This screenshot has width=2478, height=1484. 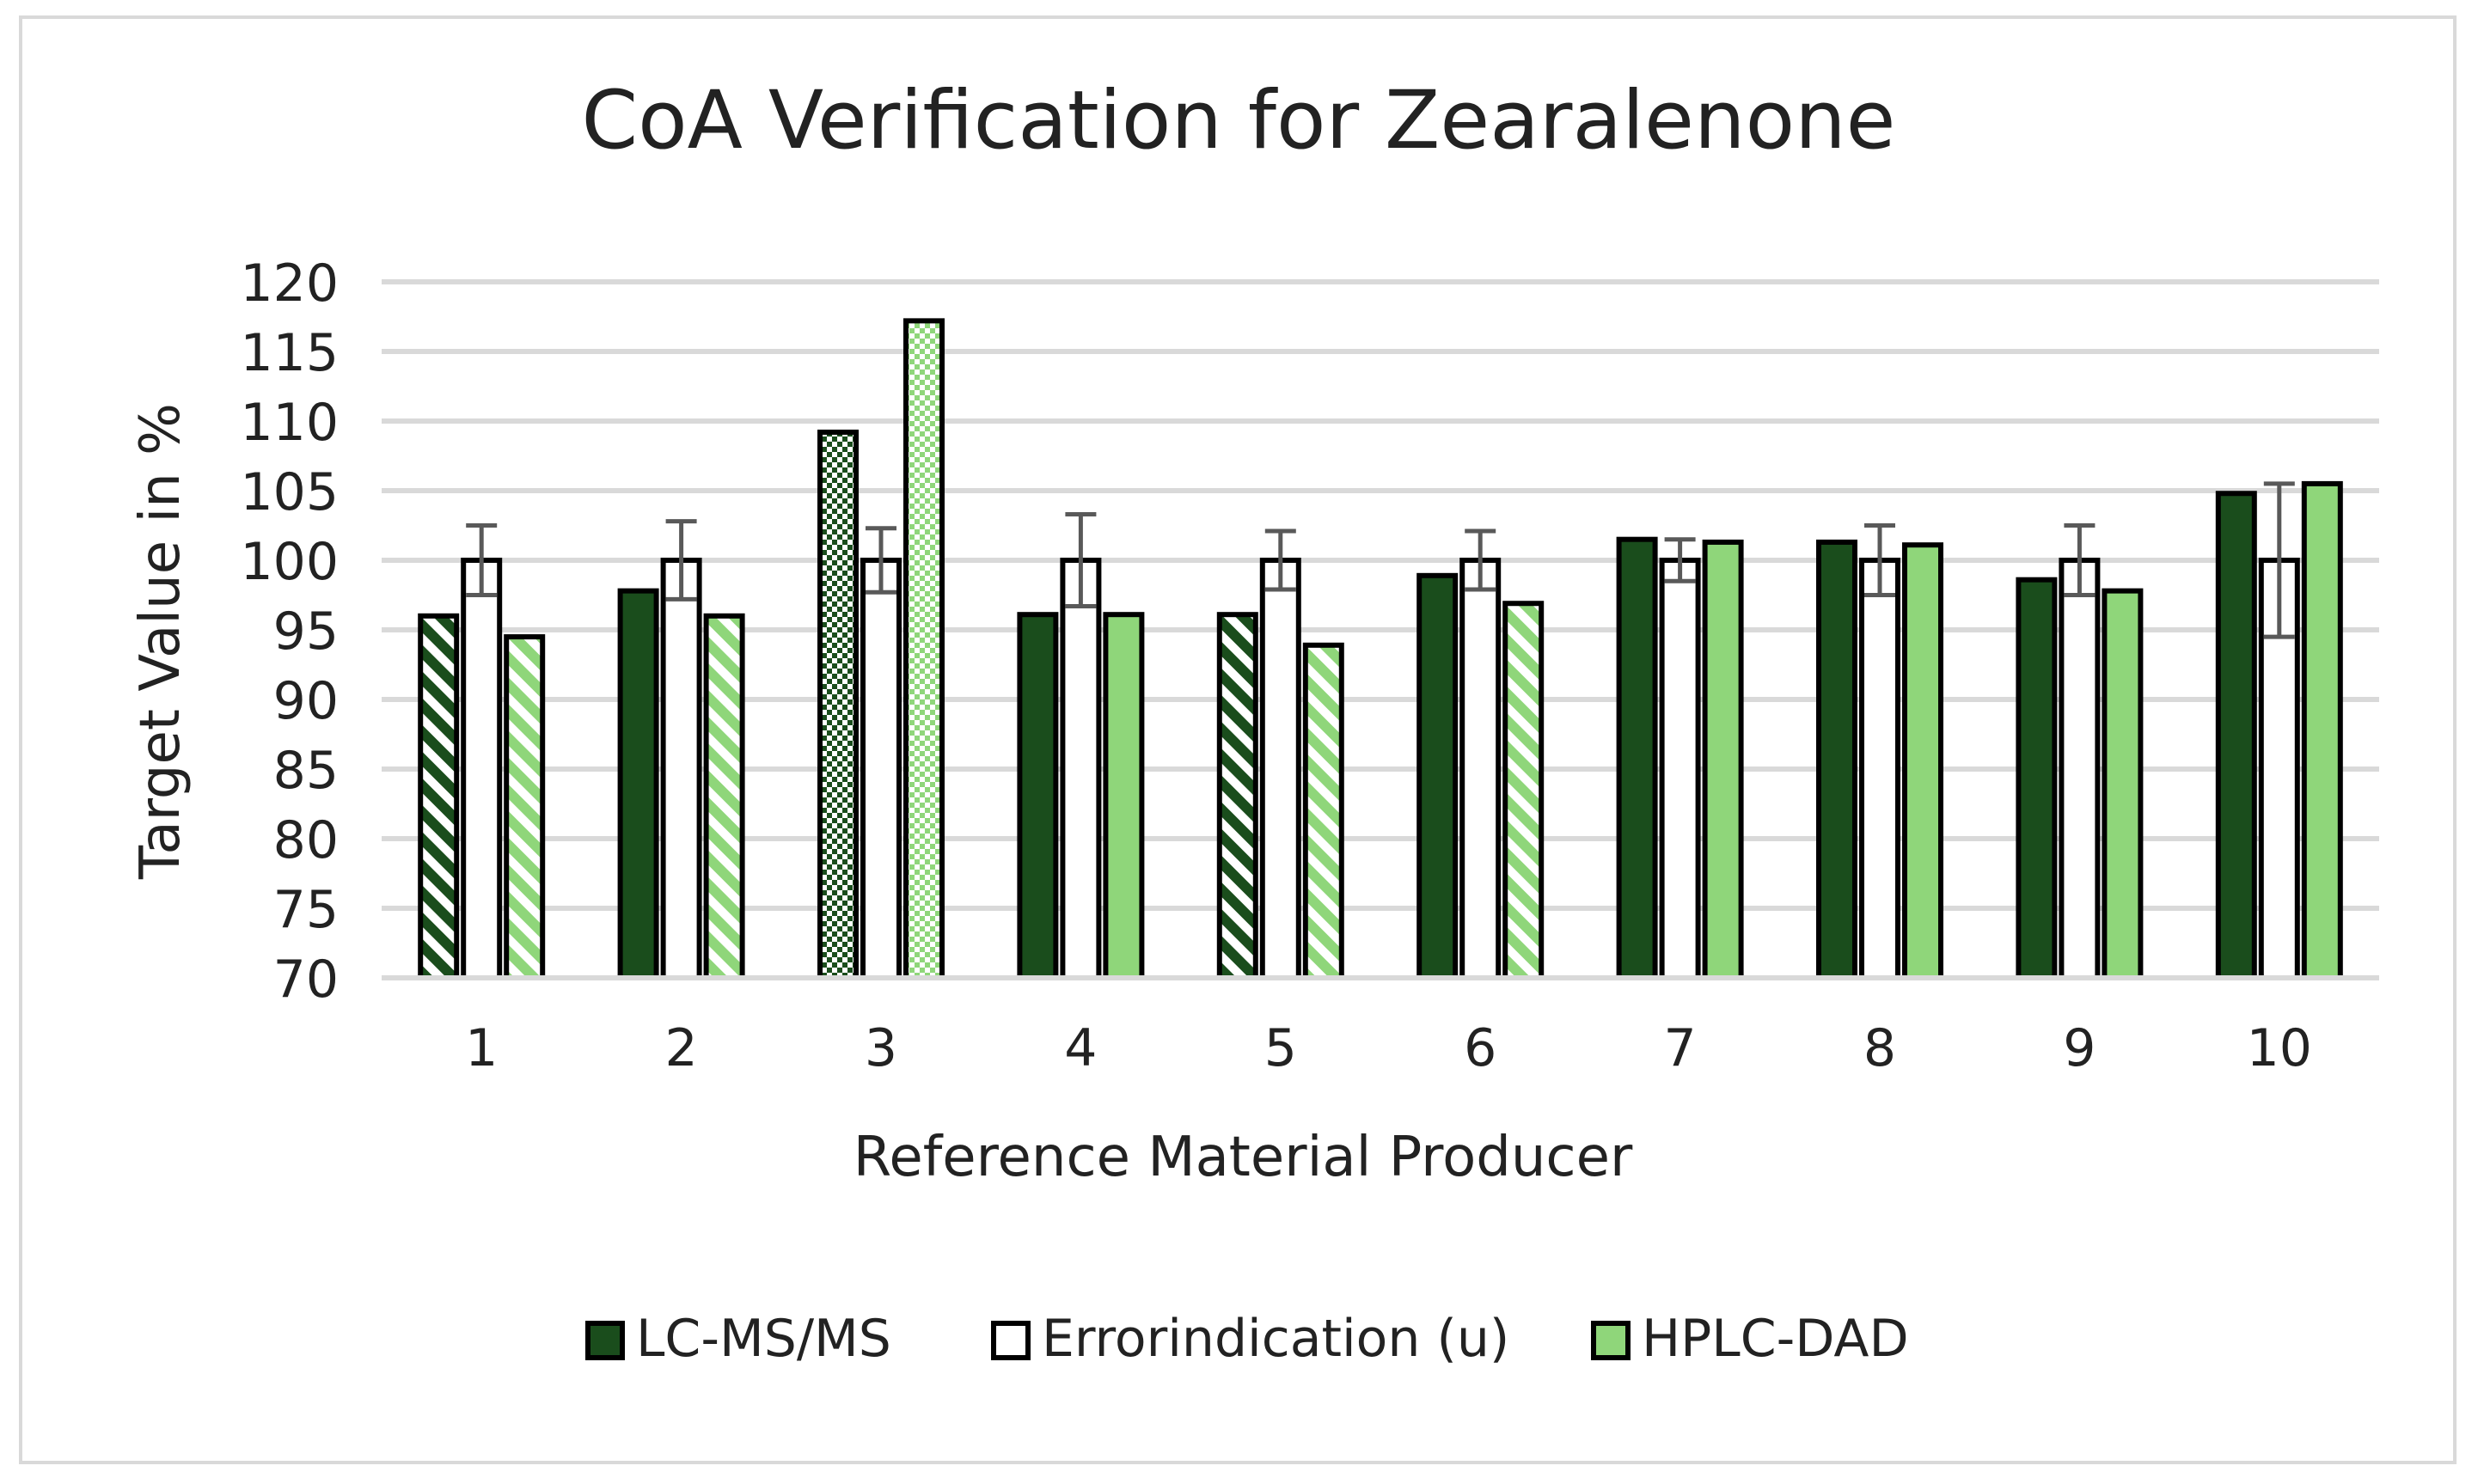 I want to click on y-tick-label: 120, so click(x=289, y=284).